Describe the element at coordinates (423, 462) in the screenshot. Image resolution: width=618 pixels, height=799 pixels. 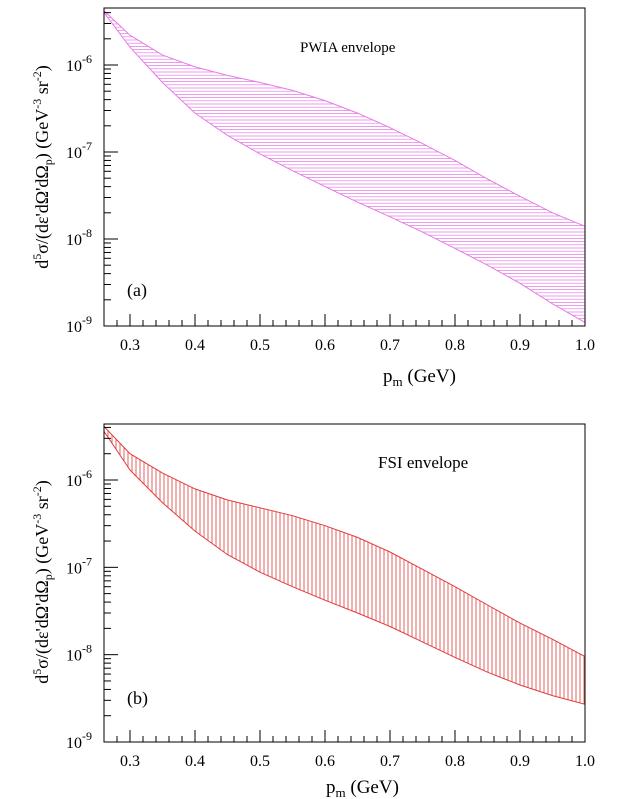
I see `annotation: FSI envelope` at that location.